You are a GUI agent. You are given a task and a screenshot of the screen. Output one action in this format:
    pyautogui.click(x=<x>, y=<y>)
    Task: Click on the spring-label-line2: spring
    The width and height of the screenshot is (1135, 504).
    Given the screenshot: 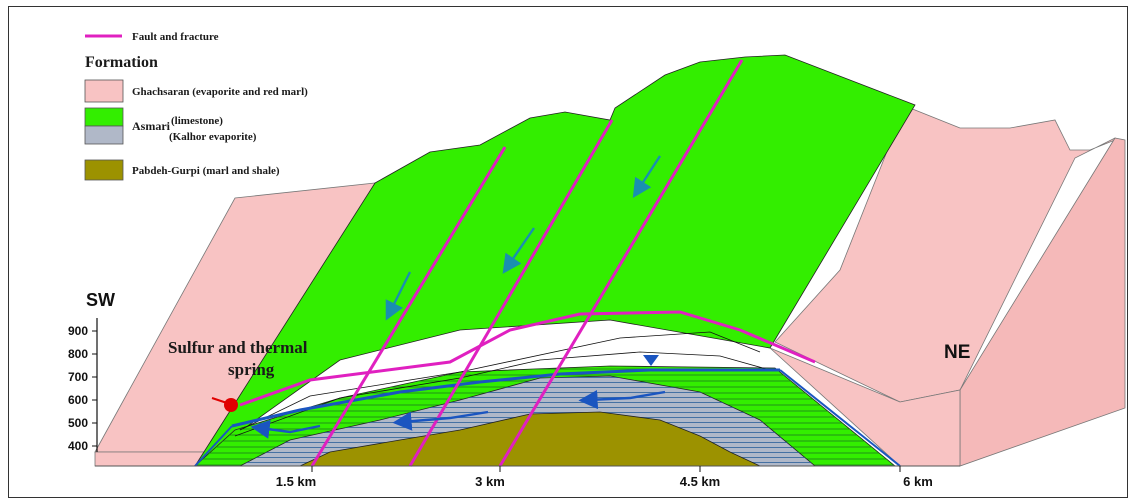 What is the action you would take?
    pyautogui.click(x=251, y=369)
    